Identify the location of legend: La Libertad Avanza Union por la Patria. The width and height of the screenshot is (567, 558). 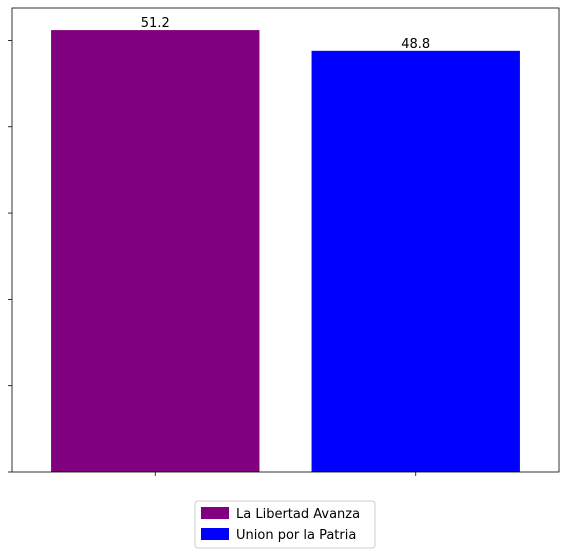
(285, 524).